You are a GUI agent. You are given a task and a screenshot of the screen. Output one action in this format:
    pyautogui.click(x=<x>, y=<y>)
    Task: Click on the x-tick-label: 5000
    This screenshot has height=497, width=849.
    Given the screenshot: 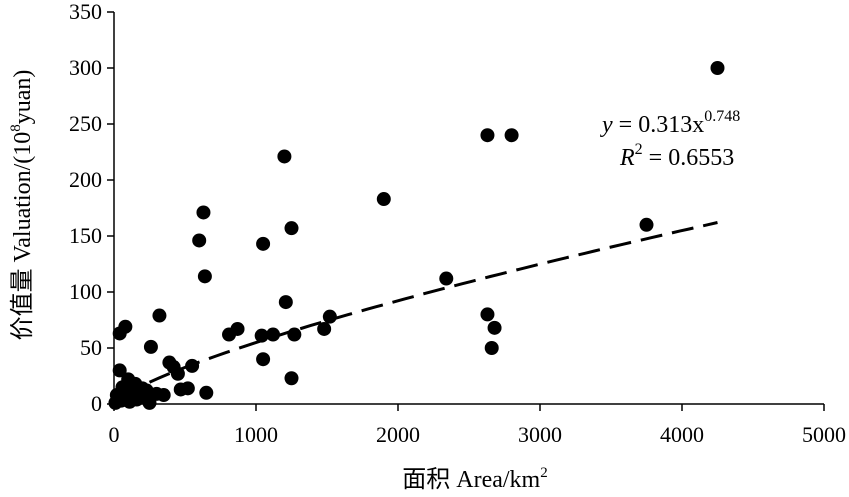 What is the action you would take?
    pyautogui.click(x=824, y=434)
    